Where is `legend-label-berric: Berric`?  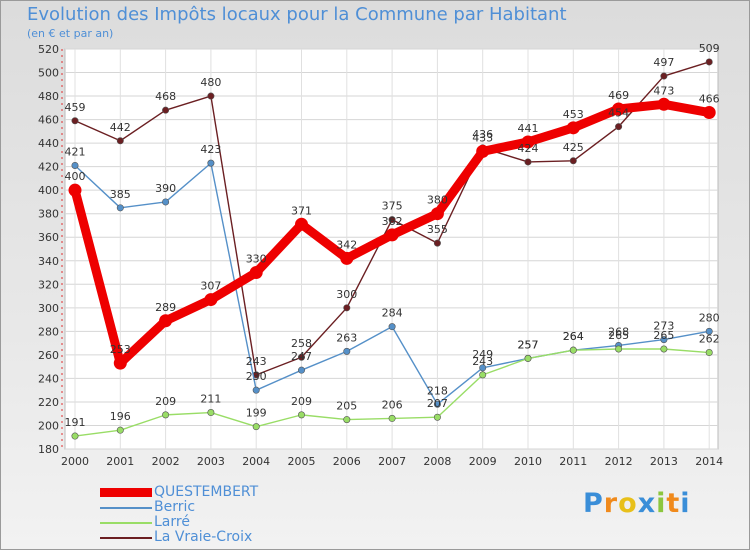
legend-label-berric: Berric is located at coordinates (175, 507).